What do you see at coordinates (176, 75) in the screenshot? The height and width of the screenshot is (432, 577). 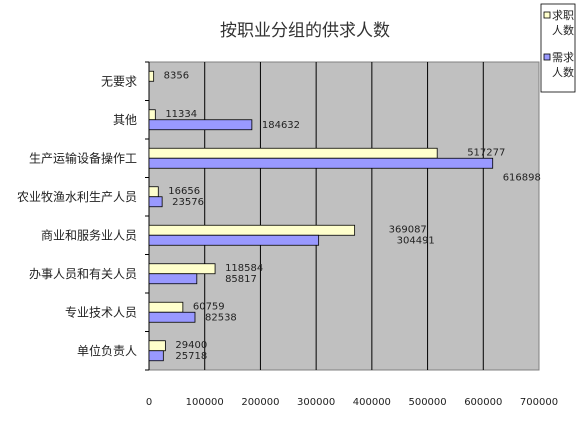 I see `data-label-seeker: 8356` at bounding box center [176, 75].